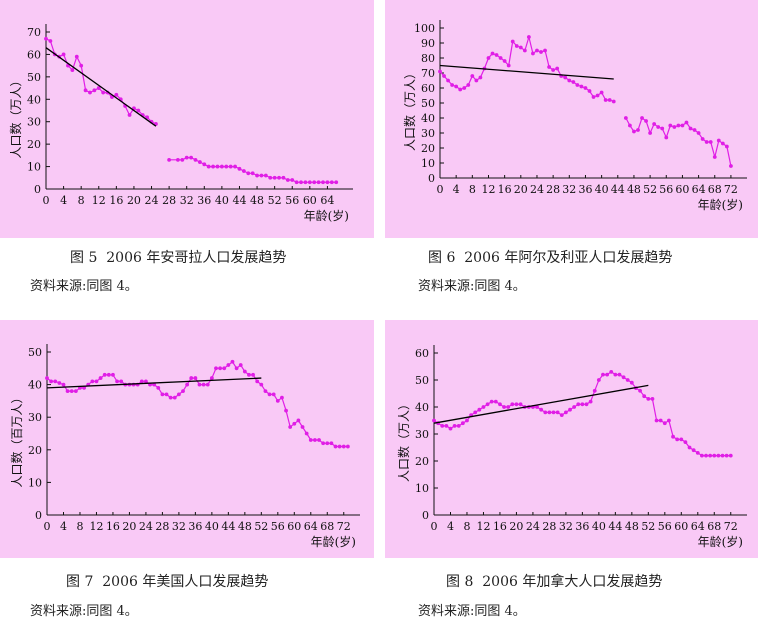 This screenshot has height=624, width=758. Describe the element at coordinates (472, 286) in the screenshot. I see `source-note-algeria: 资料来源:同图 4。` at that location.